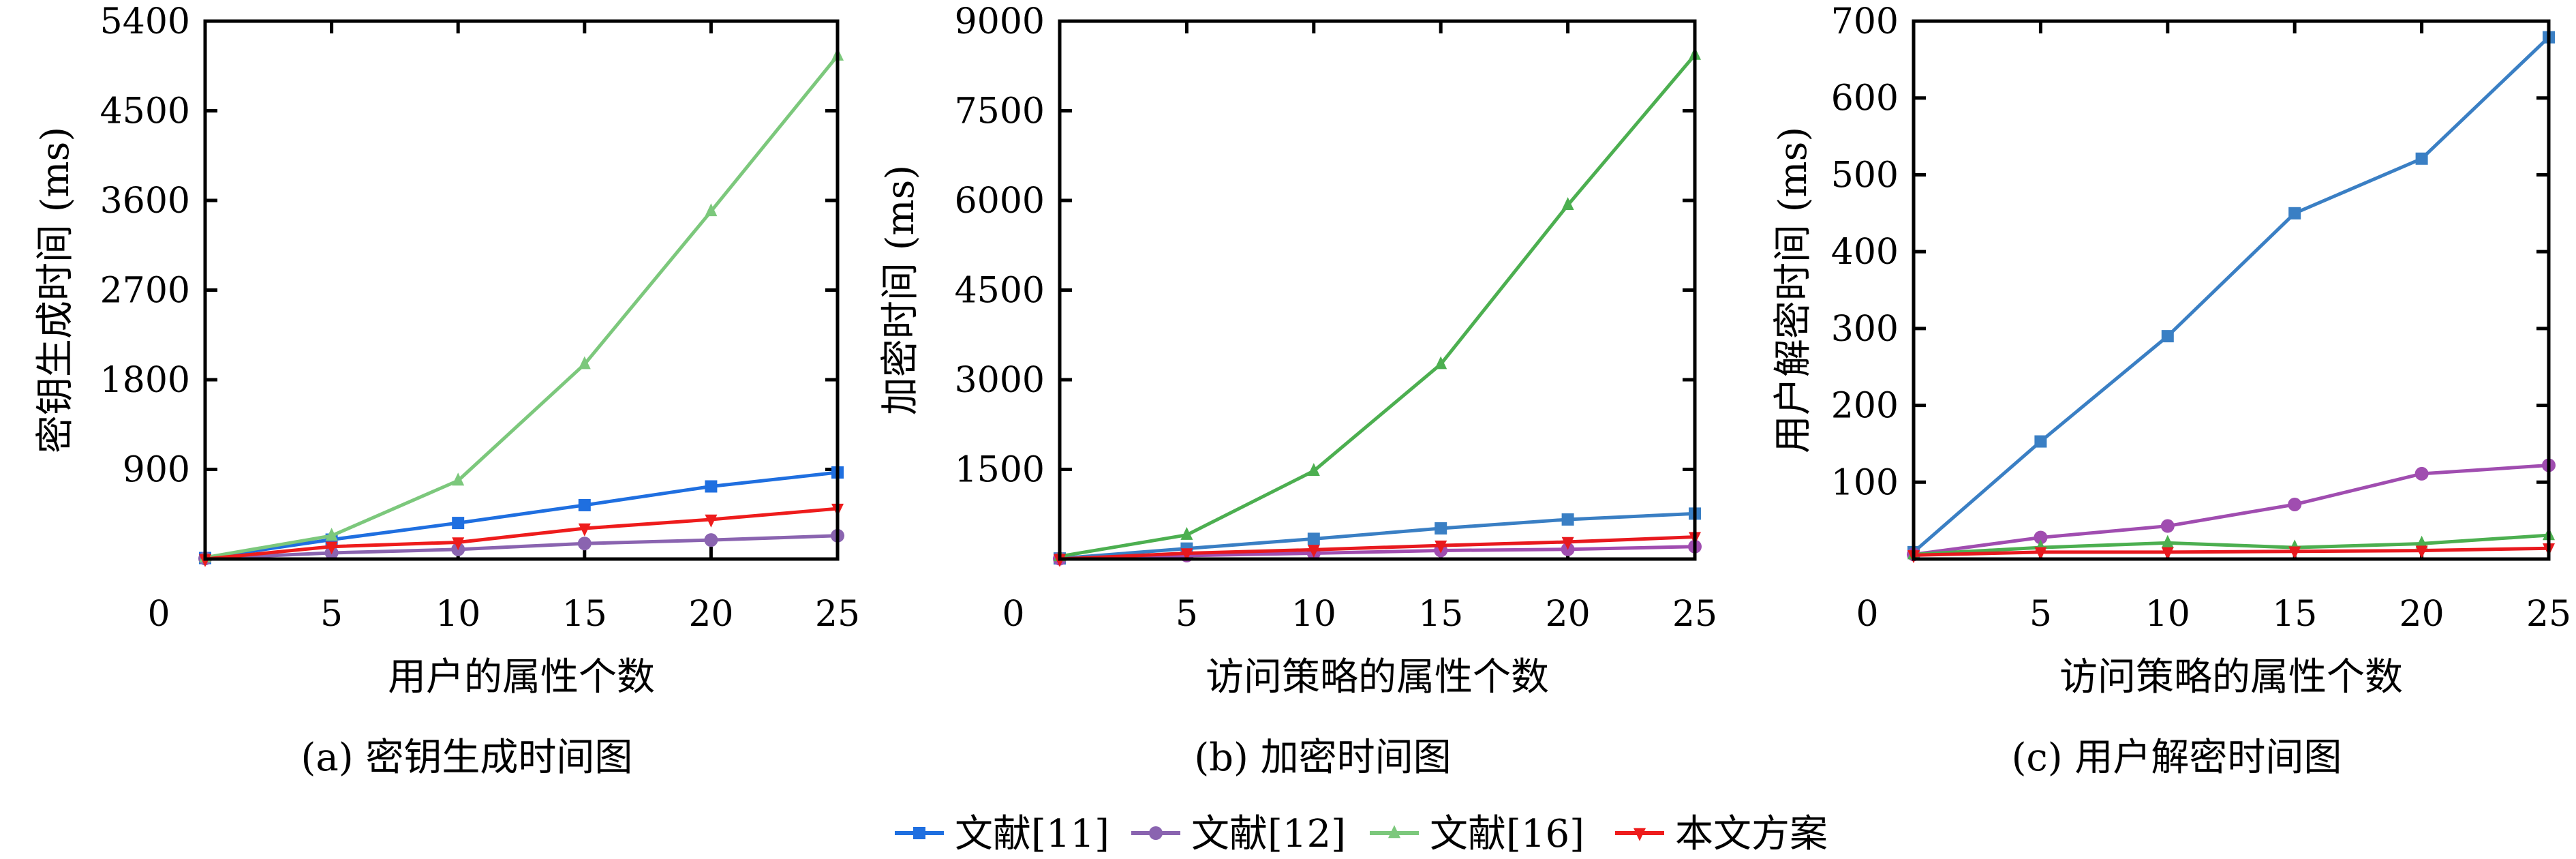 The width and height of the screenshot is (2576, 859). What do you see at coordinates (2177, 758) in the screenshot?
I see `chart-caption: (c) 用户解密时间图` at bounding box center [2177, 758].